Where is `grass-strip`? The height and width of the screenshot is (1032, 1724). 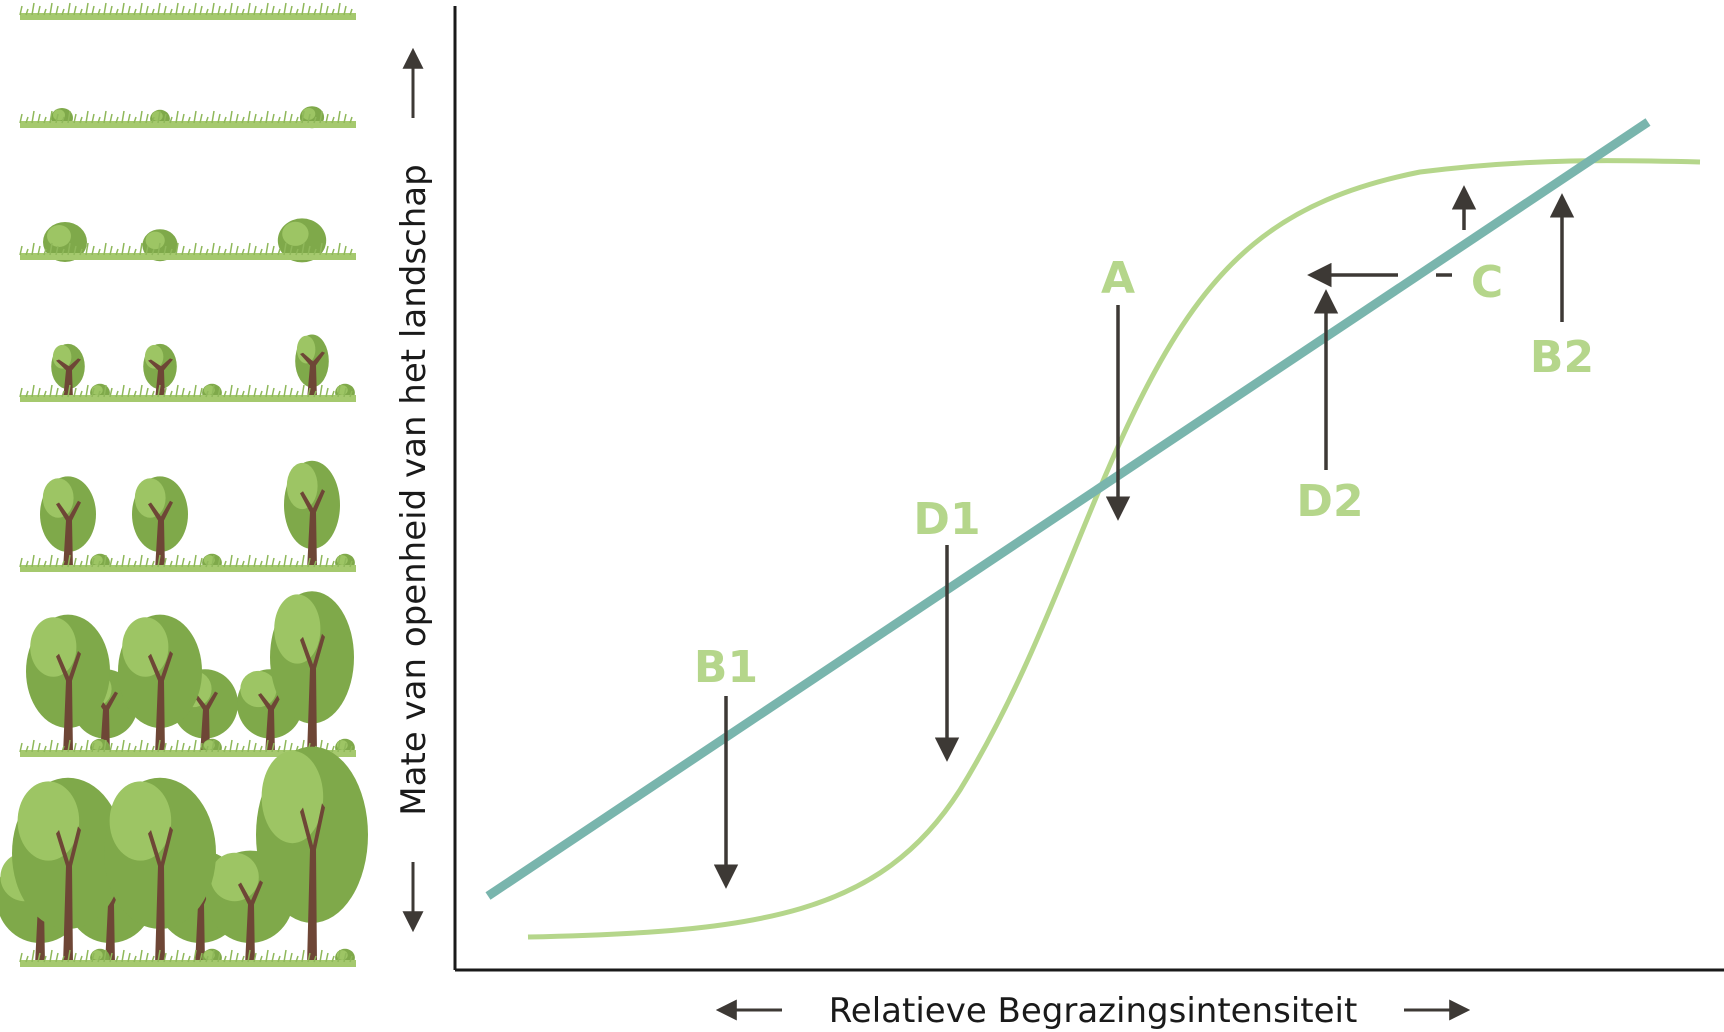
grass-strip is located at coordinates (188, 124).